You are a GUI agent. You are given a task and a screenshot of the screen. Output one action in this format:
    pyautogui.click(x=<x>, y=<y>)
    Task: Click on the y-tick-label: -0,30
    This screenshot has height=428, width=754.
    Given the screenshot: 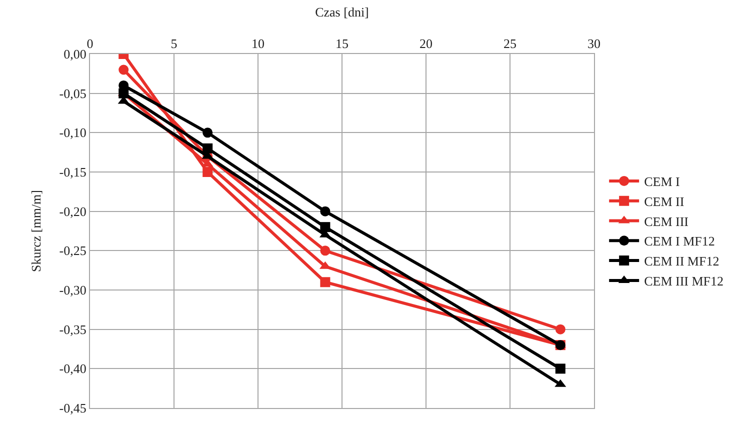 What is the action you would take?
    pyautogui.click(x=72, y=290)
    